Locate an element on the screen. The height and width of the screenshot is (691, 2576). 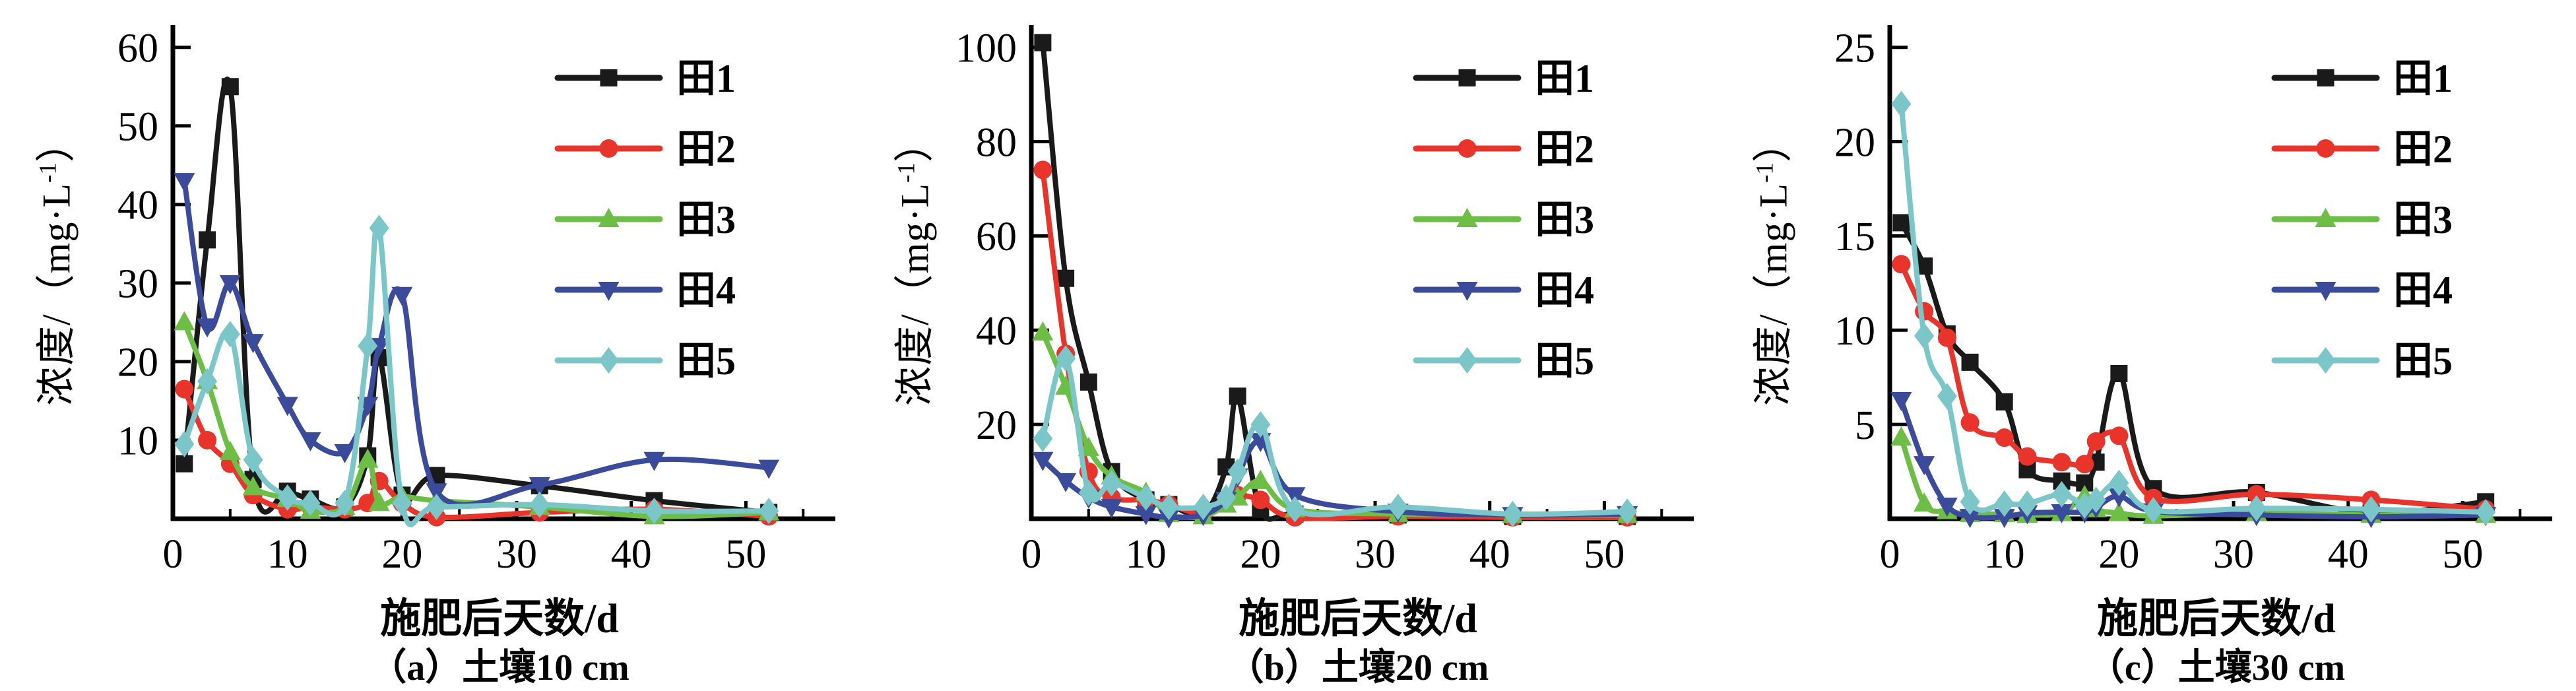
y-axis-title: 浓度/（mg·L-1） is located at coordinates (912, 264).